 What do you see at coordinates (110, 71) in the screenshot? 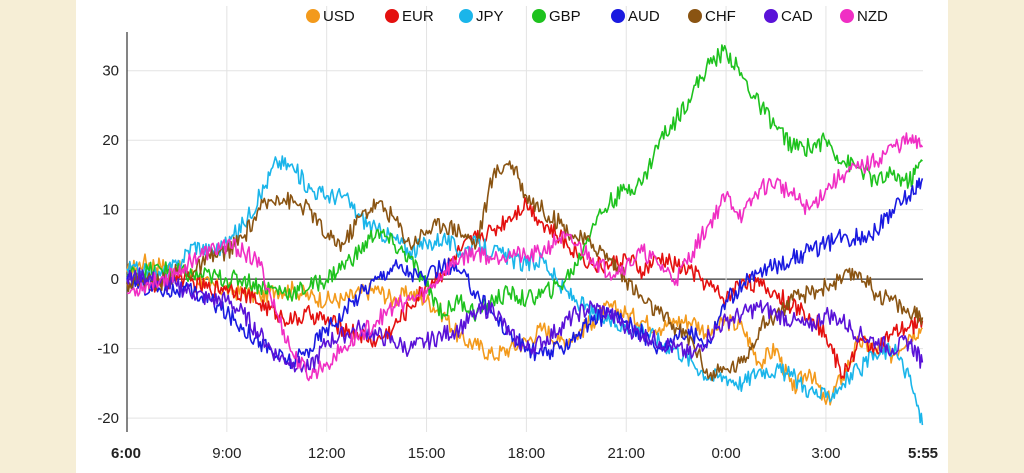
I see `y-tick-label: 30` at bounding box center [110, 71].